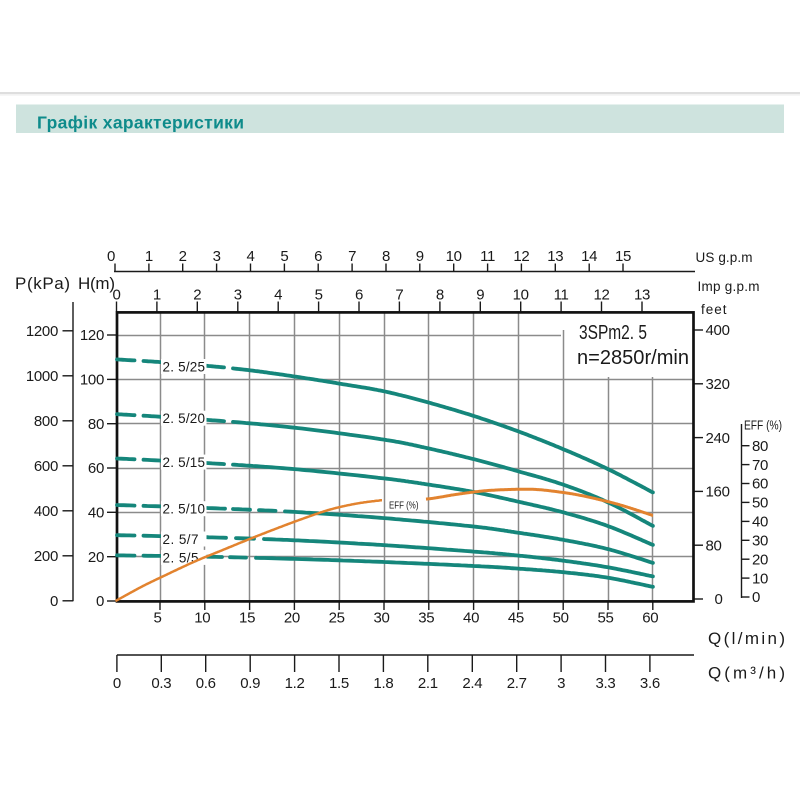 The image size is (800, 805). I want to click on svg-text: 2.1, so click(428, 683).